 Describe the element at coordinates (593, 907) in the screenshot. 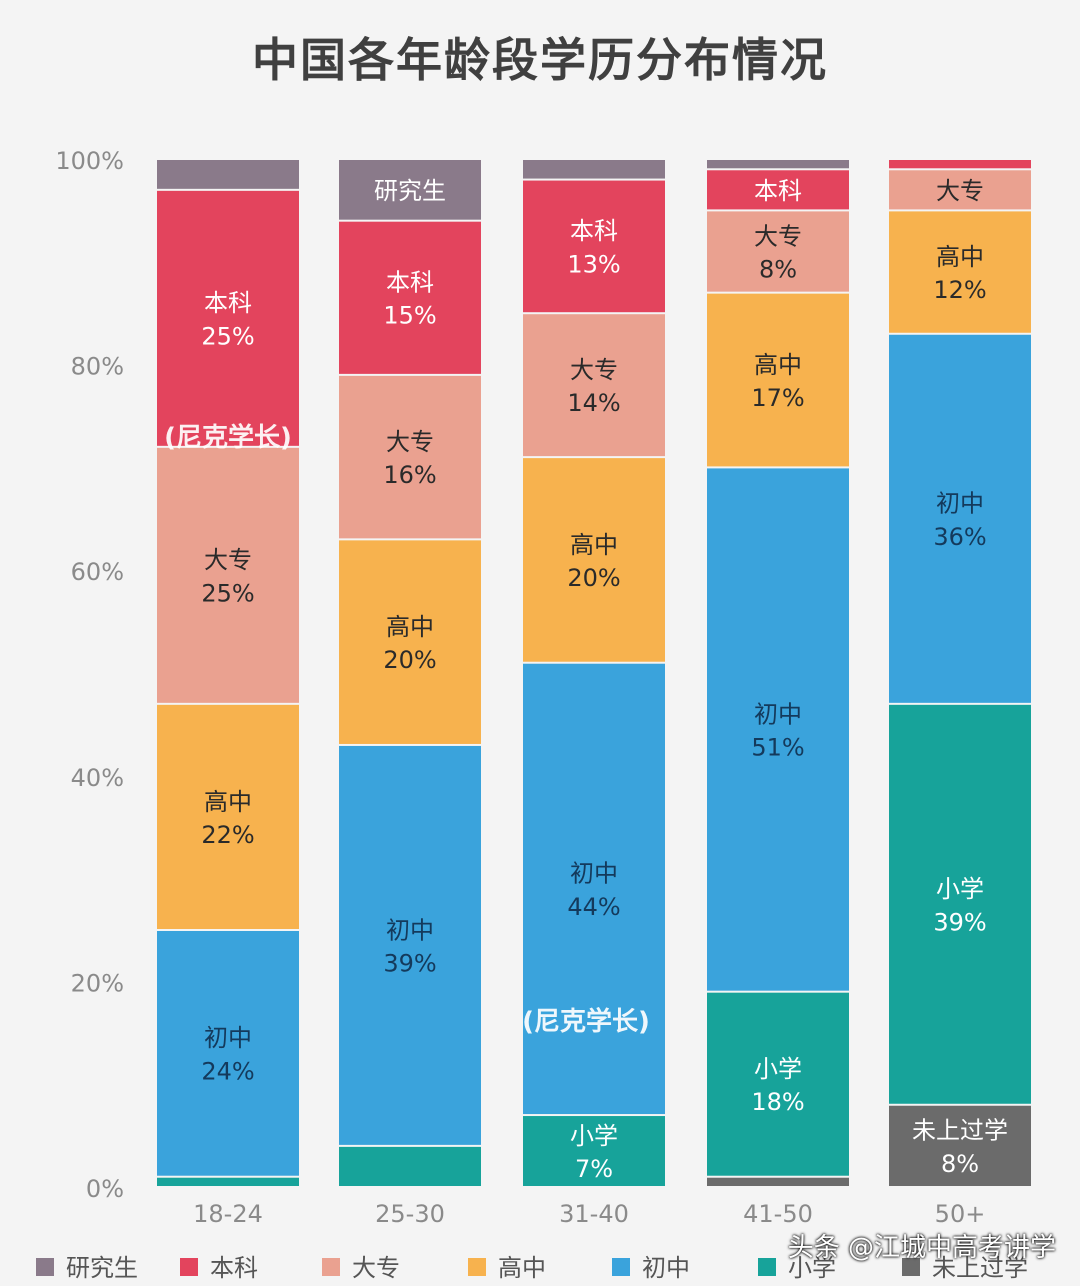

I see `bar-data-label-line: 44%` at that location.